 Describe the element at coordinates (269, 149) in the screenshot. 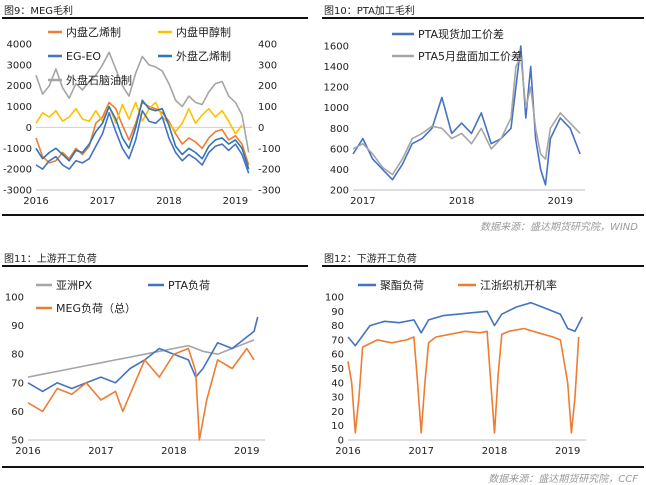

I see `y-right-tick-label: -100` at that location.